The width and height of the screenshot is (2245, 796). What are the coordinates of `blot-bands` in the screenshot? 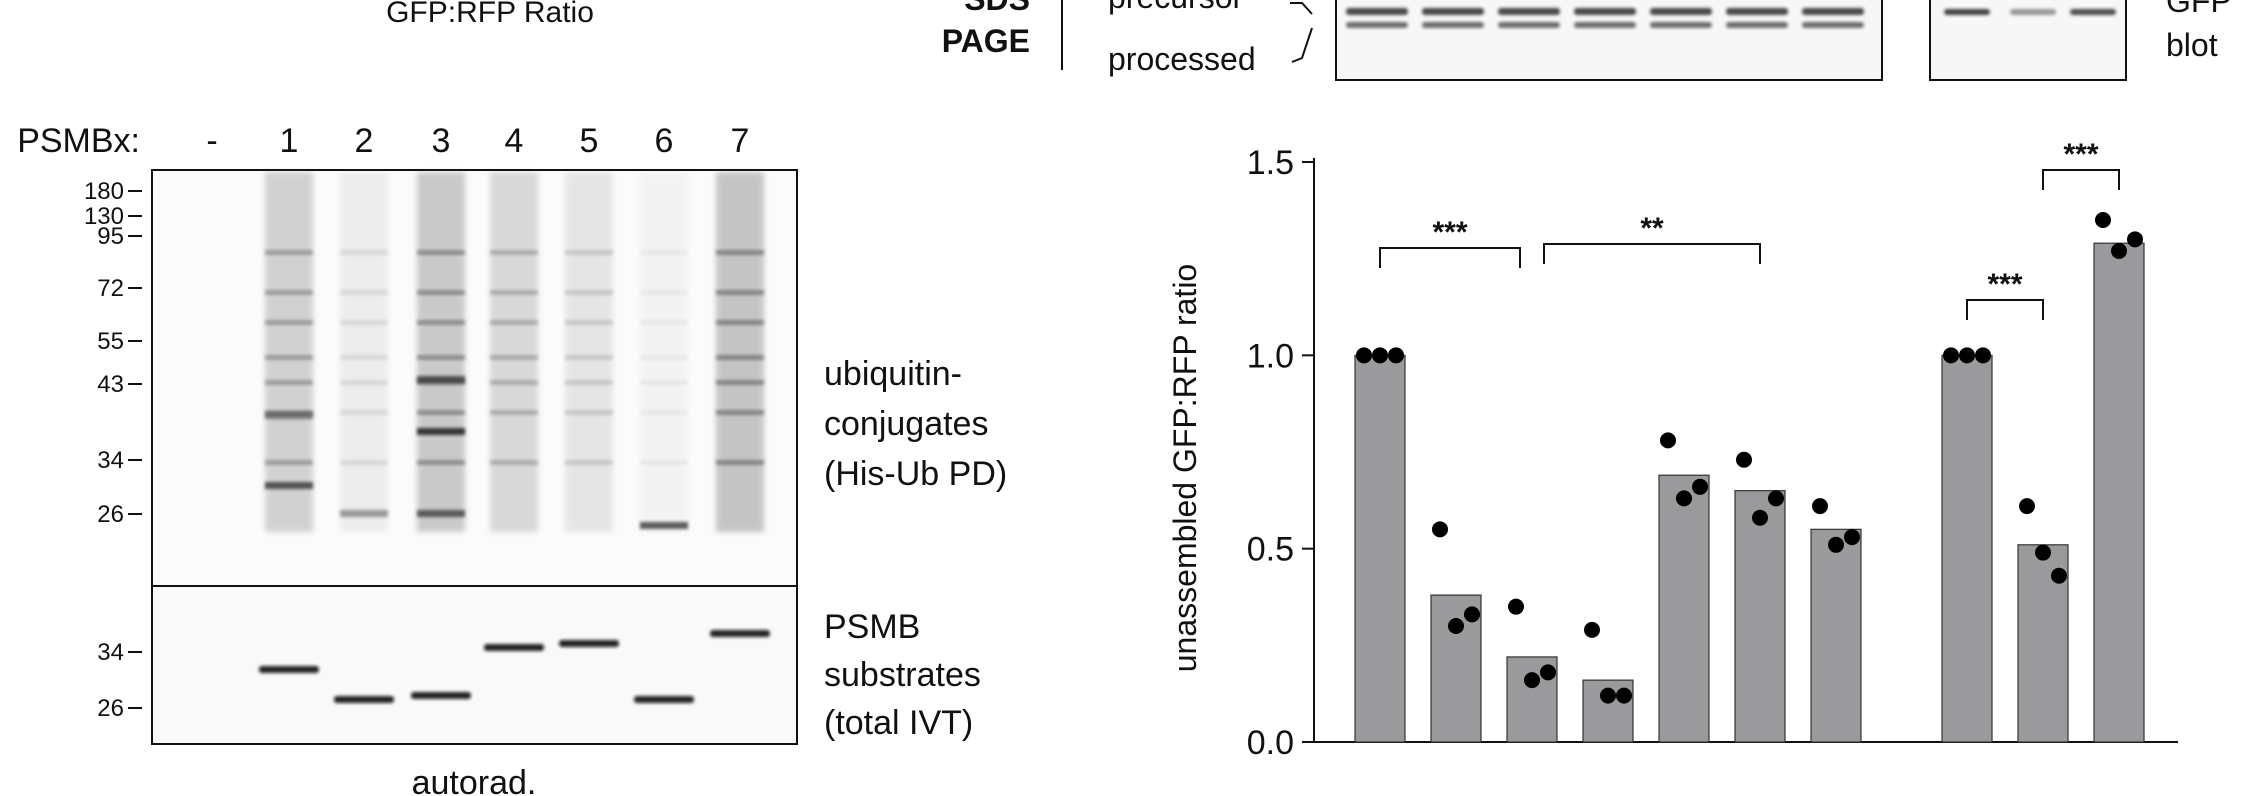 It's located at (2030, 12).